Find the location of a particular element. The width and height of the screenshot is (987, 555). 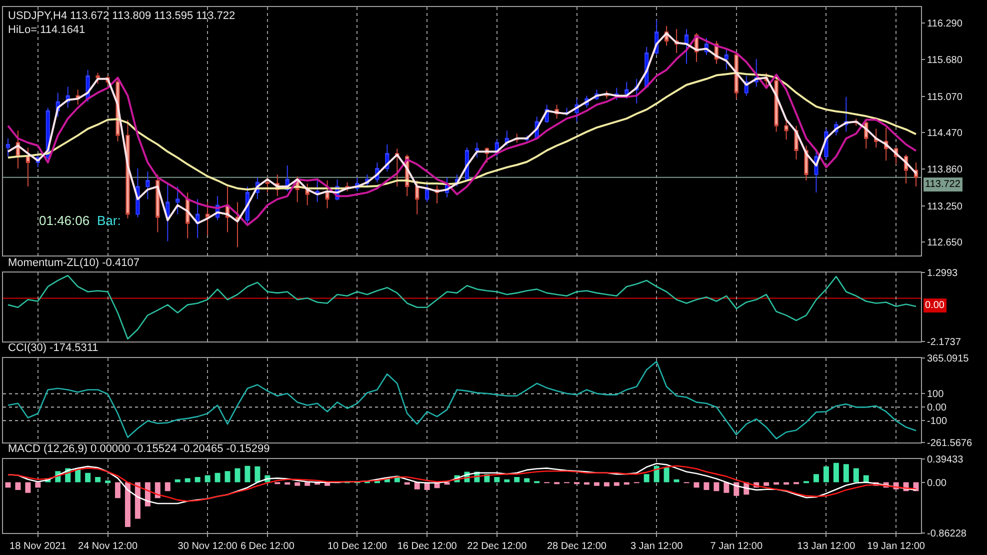

x-tick-label: 18 Nov 2021 is located at coordinates (38, 546).